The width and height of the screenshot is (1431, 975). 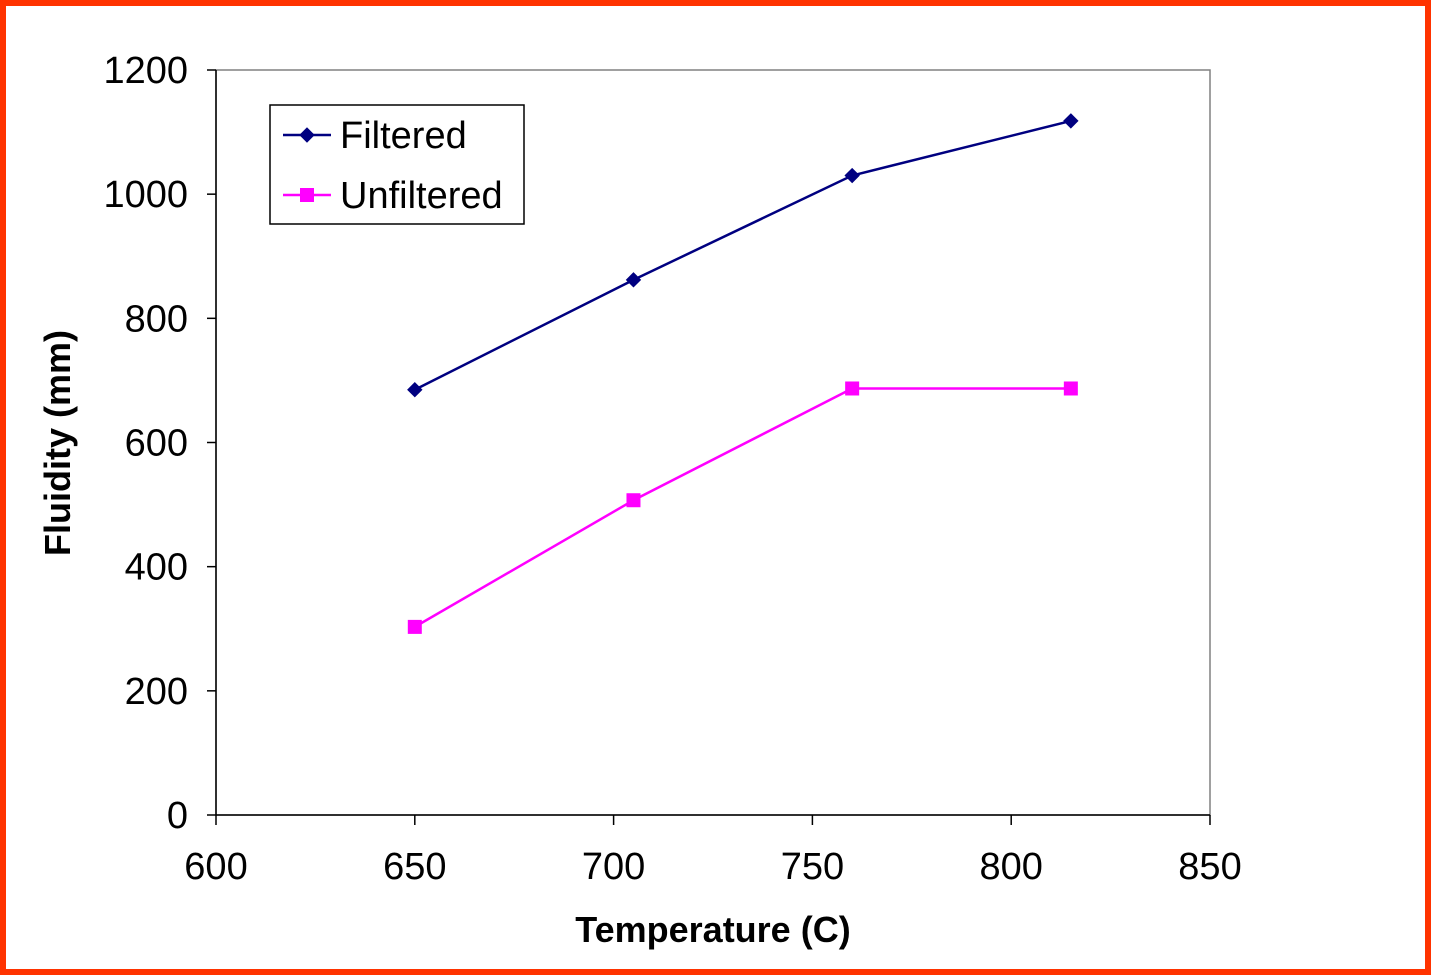 I want to click on x-tick-label: 600, so click(x=215, y=867).